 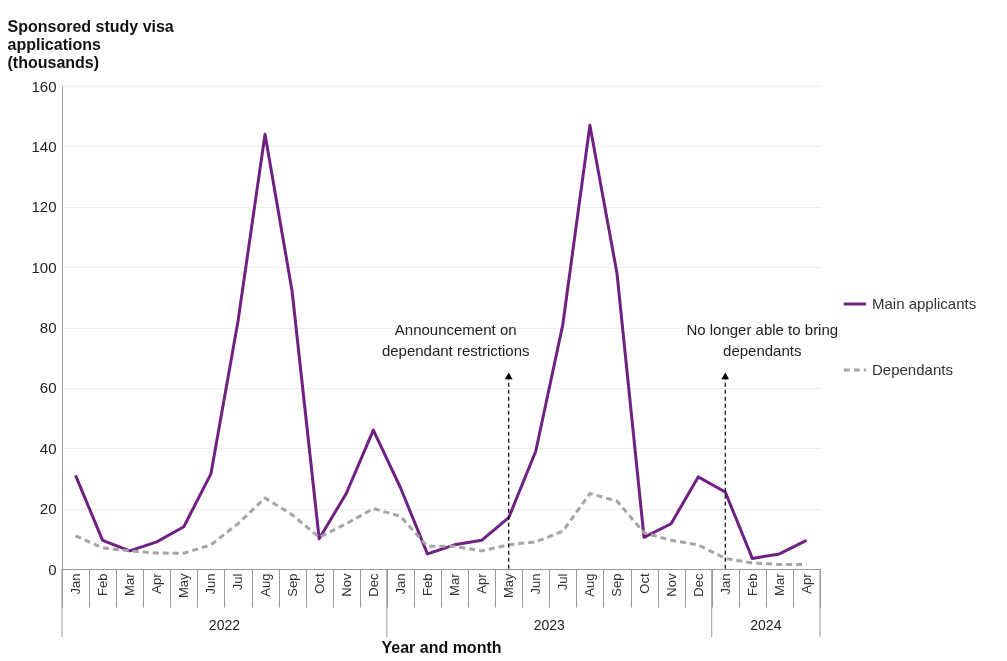 I want to click on y-tick-label: 100, so click(x=44, y=267).